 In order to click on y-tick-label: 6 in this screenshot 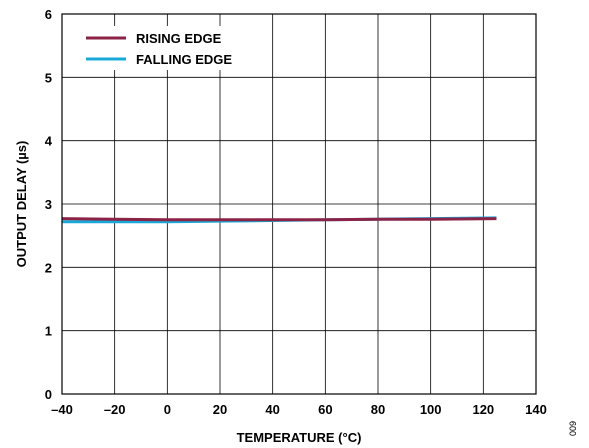, I will do `click(48, 14)`.